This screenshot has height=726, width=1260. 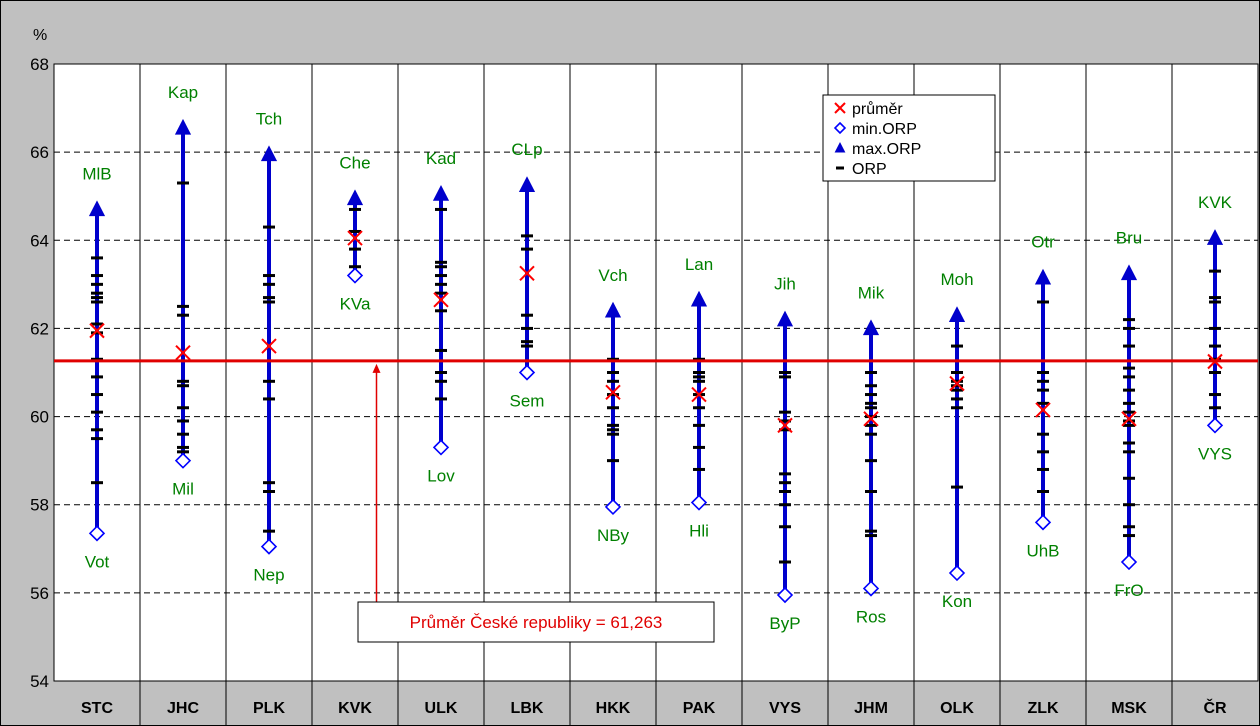 What do you see at coordinates (871, 708) in the screenshot?
I see `x-tick-label: JHM` at bounding box center [871, 708].